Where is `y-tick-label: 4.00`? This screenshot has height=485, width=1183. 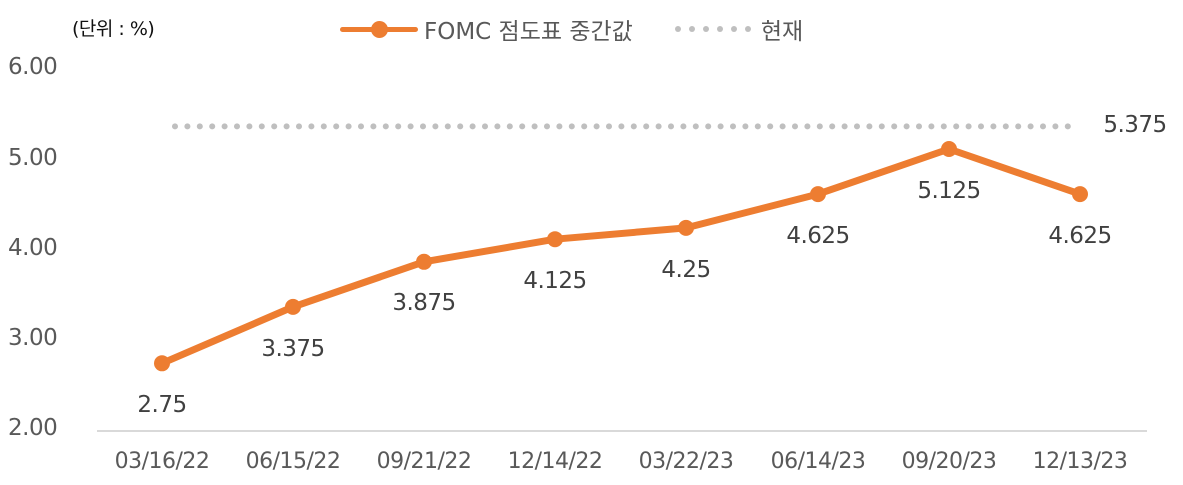
y-tick-label: 4.00 is located at coordinates (33, 248).